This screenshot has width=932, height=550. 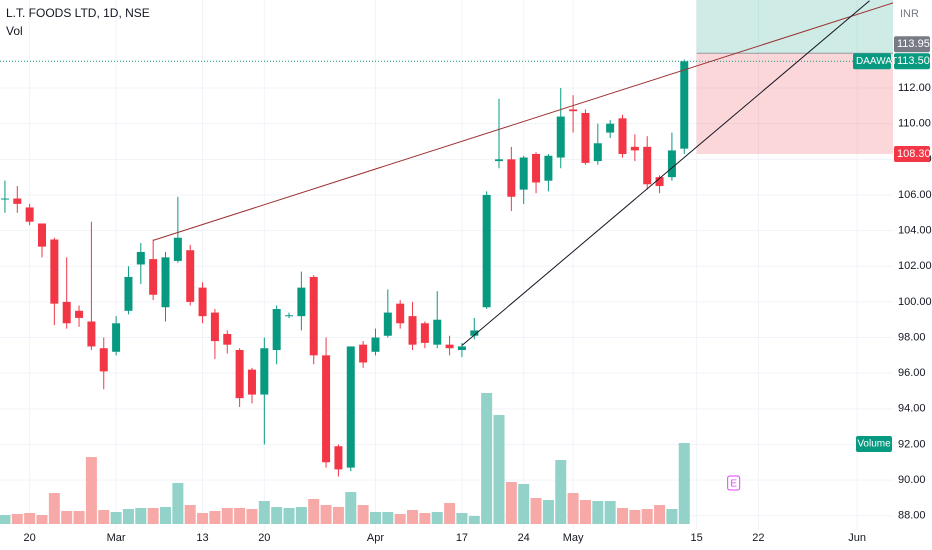 I want to click on y-tick-label: 94.00, so click(x=912, y=409).